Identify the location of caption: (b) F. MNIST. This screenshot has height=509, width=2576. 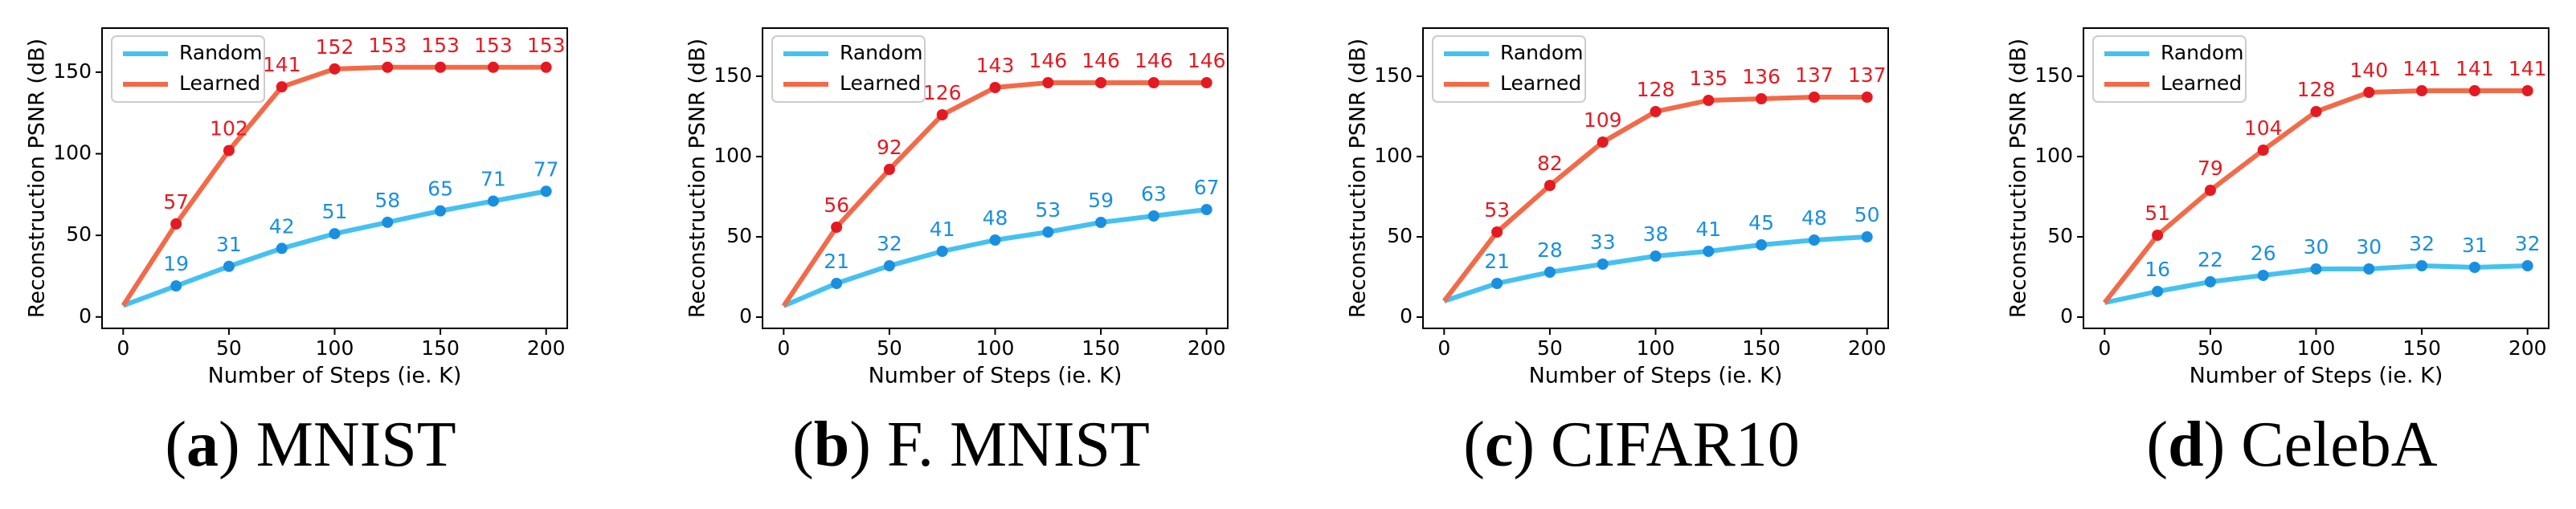
(971, 445).